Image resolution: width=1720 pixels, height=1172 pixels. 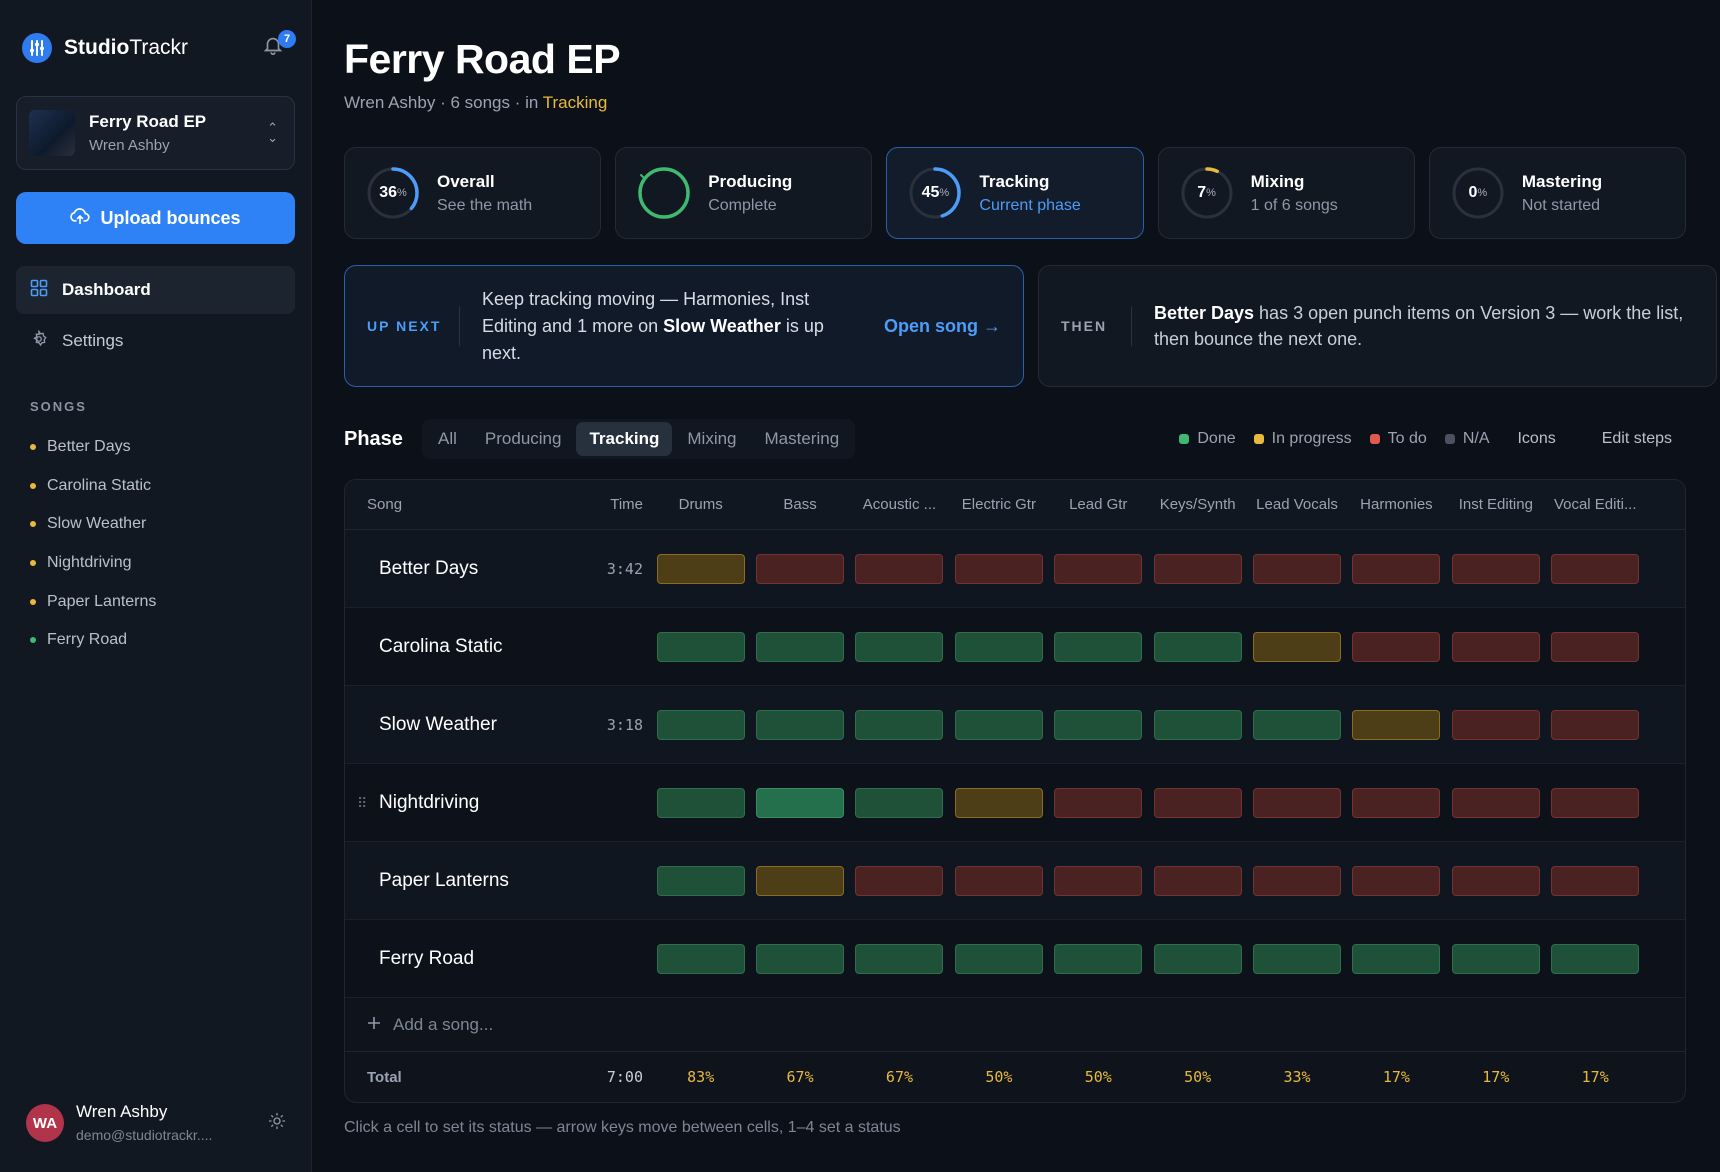 I want to click on header-step: Harmonies, so click(x=1396, y=504).